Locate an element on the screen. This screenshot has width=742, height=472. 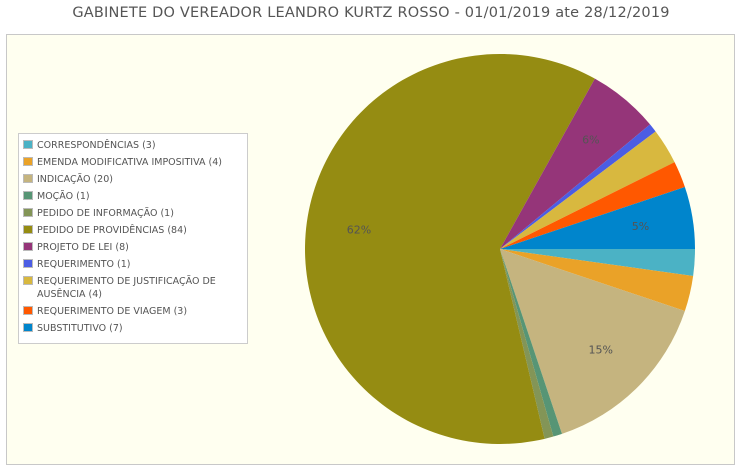
legend-label: PEDIDO DE PROVIDÊNCIAS (84) is located at coordinates (112, 230).